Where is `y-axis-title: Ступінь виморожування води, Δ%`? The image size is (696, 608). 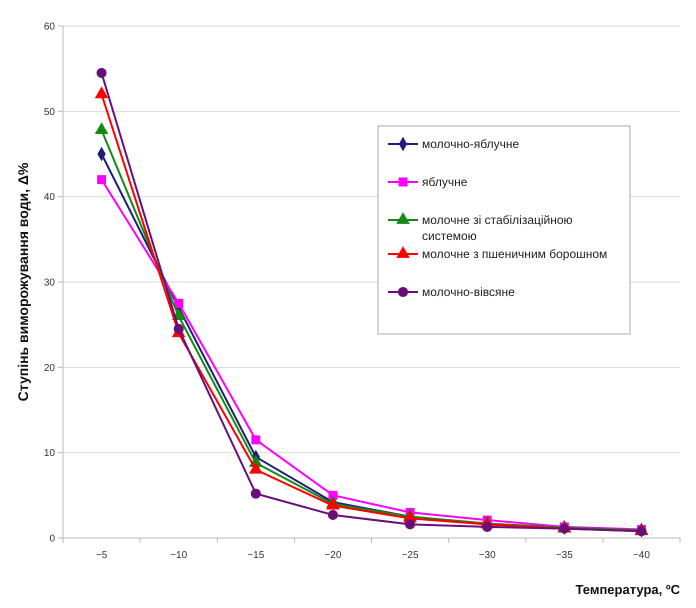
y-axis-title: Ступінь виморожування води, Δ% is located at coordinates (23, 282).